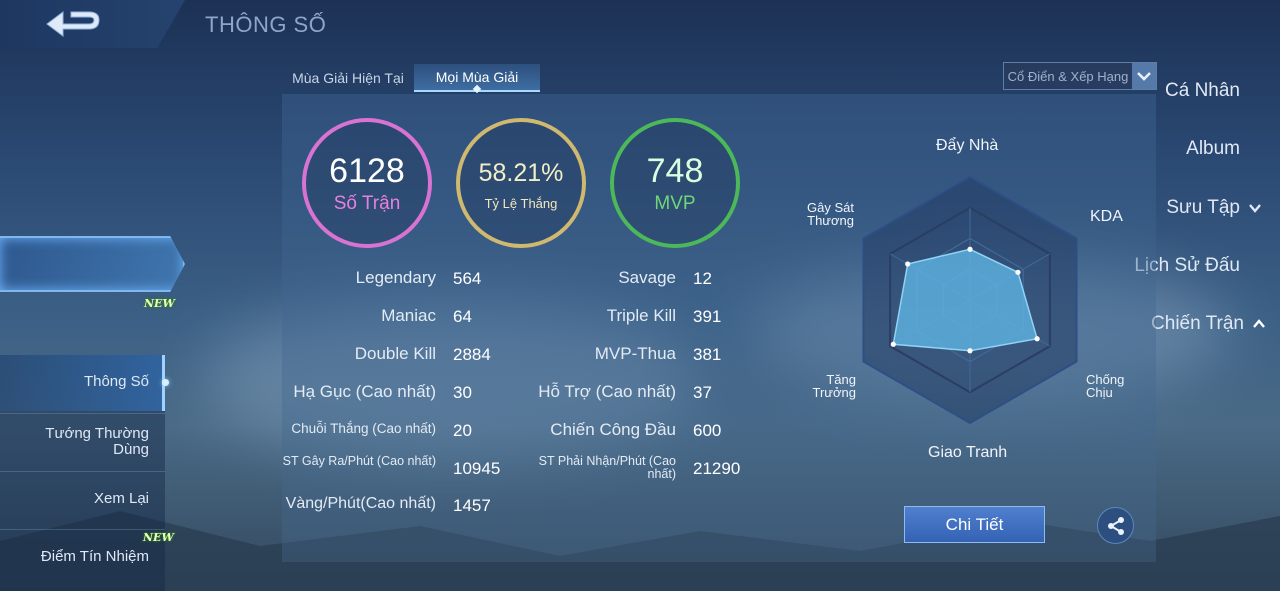 The height and width of the screenshot is (591, 1280). What do you see at coordinates (462, 392) in the screenshot?
I see `stat-value: 30` at bounding box center [462, 392].